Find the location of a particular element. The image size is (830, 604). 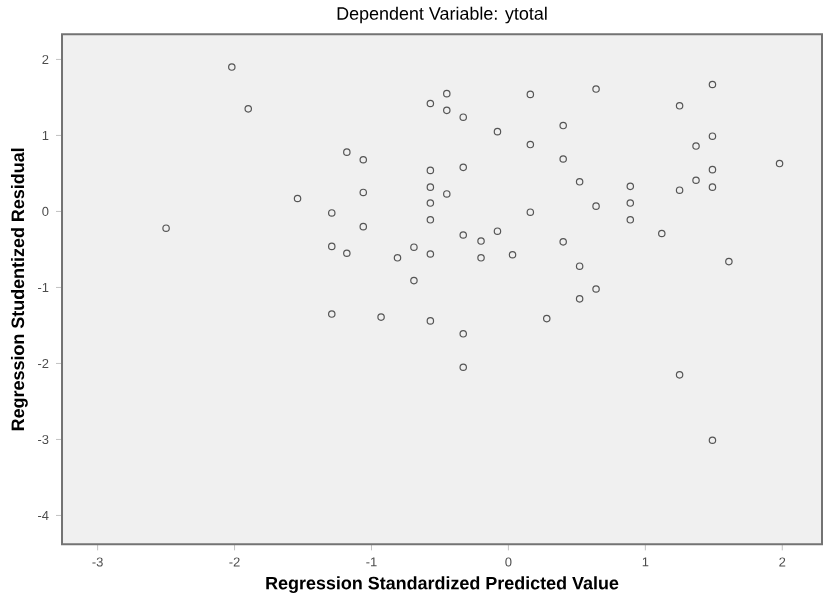

chart-title: Dependent Variable: ytotal is located at coordinates (442, 15).